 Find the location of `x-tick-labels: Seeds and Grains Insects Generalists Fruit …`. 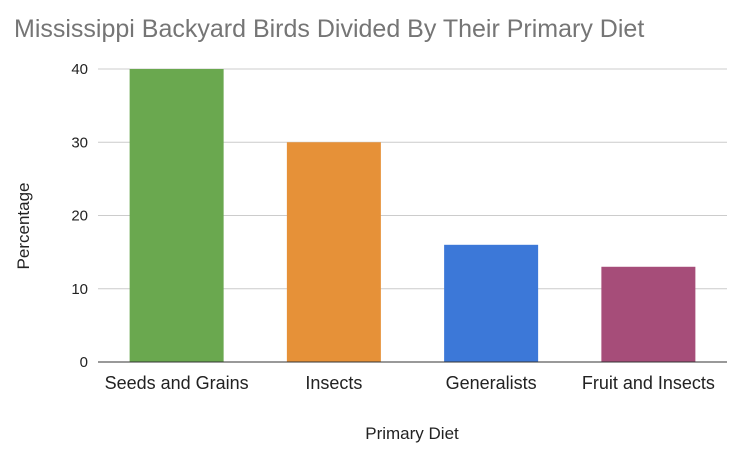

x-tick-labels: Seeds and Grains Insects Generalists Fruit … is located at coordinates (410, 383).